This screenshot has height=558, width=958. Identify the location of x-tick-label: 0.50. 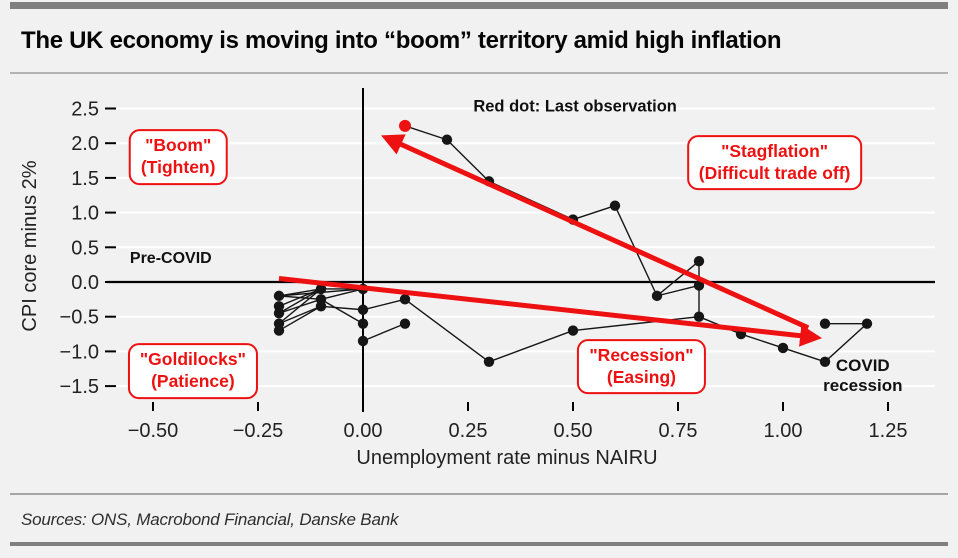
(573, 431).